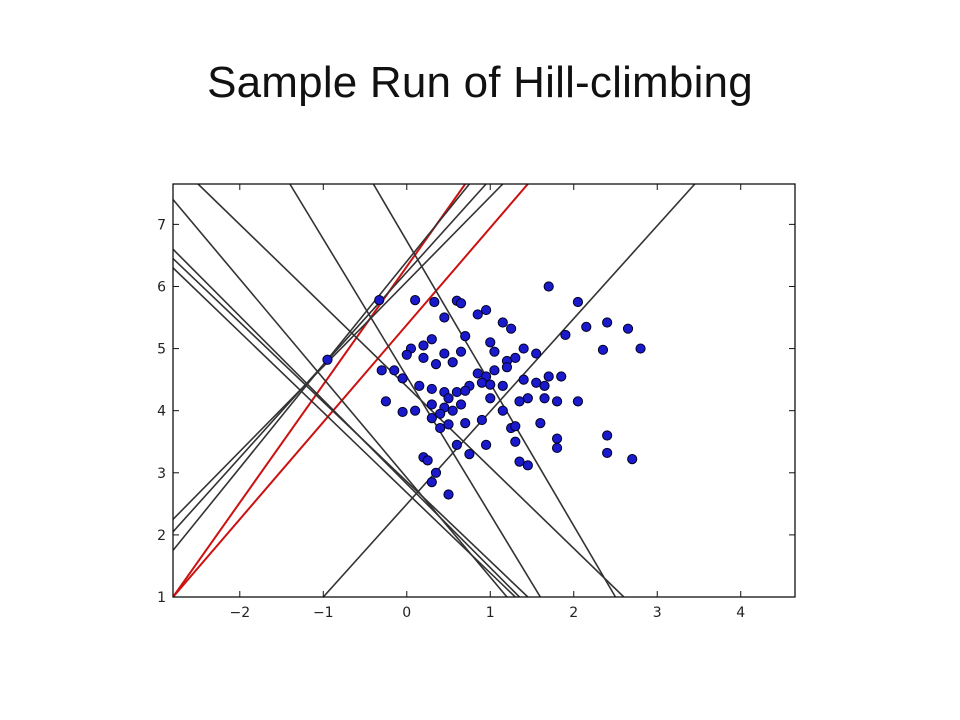 The image size is (960, 720). I want to click on point-layer, so click(484, 390).